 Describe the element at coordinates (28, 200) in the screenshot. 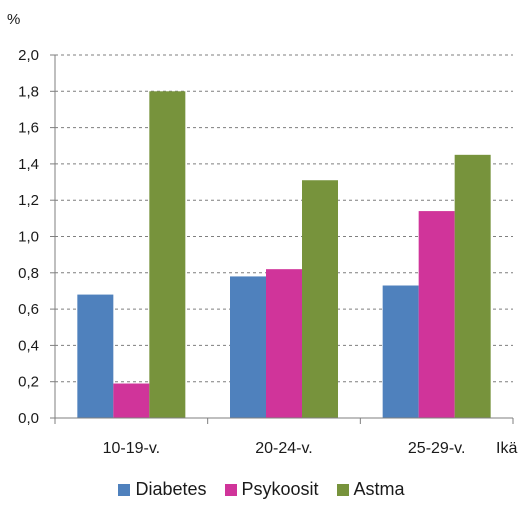

I see `y-tick-label: 1,2` at that location.